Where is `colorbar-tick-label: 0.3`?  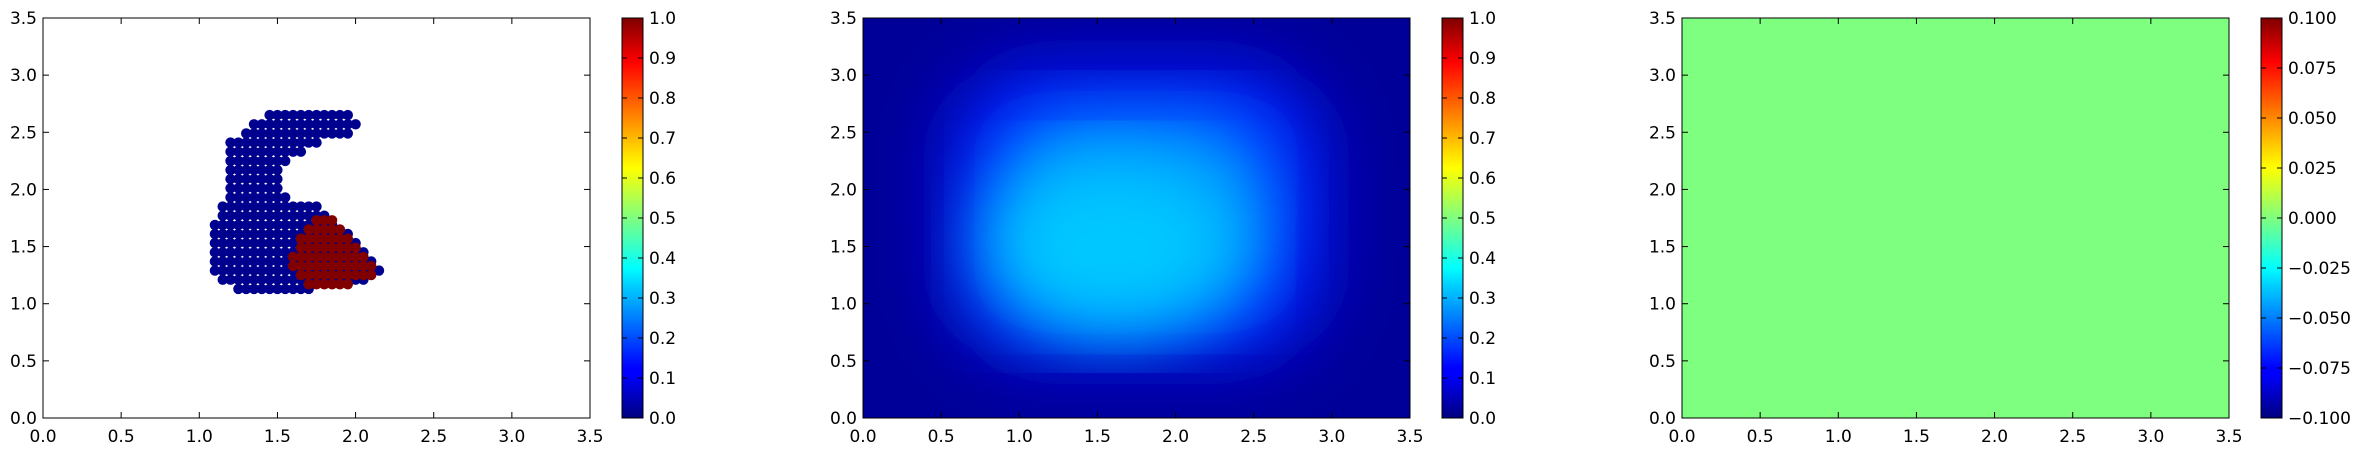 colorbar-tick-label: 0.3 is located at coordinates (1482, 299).